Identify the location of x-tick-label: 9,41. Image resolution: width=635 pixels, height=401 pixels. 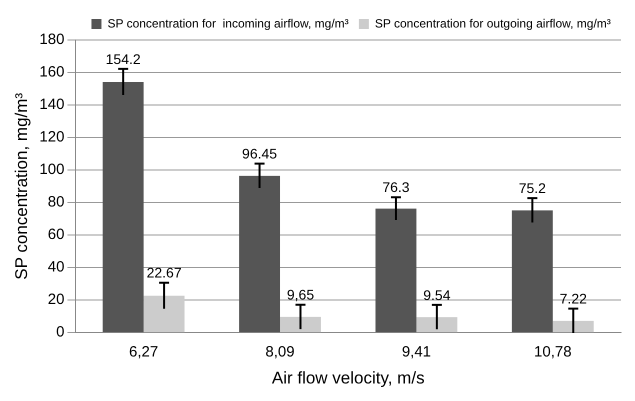
(417, 352).